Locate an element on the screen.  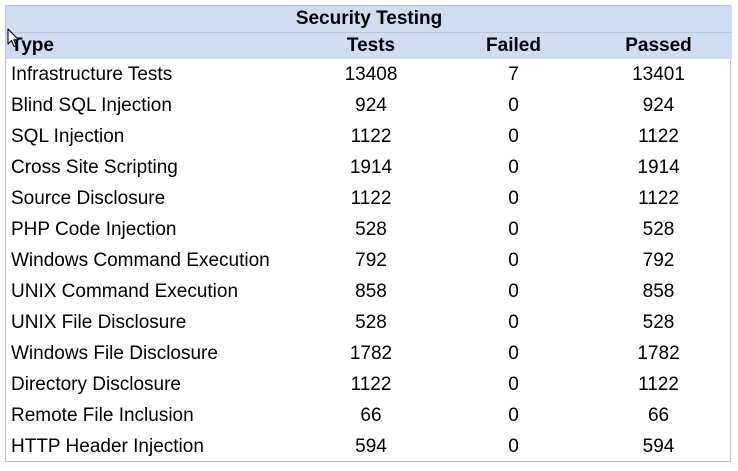
table-header-row: Type Tests Failed Passed is located at coordinates (369, 45).